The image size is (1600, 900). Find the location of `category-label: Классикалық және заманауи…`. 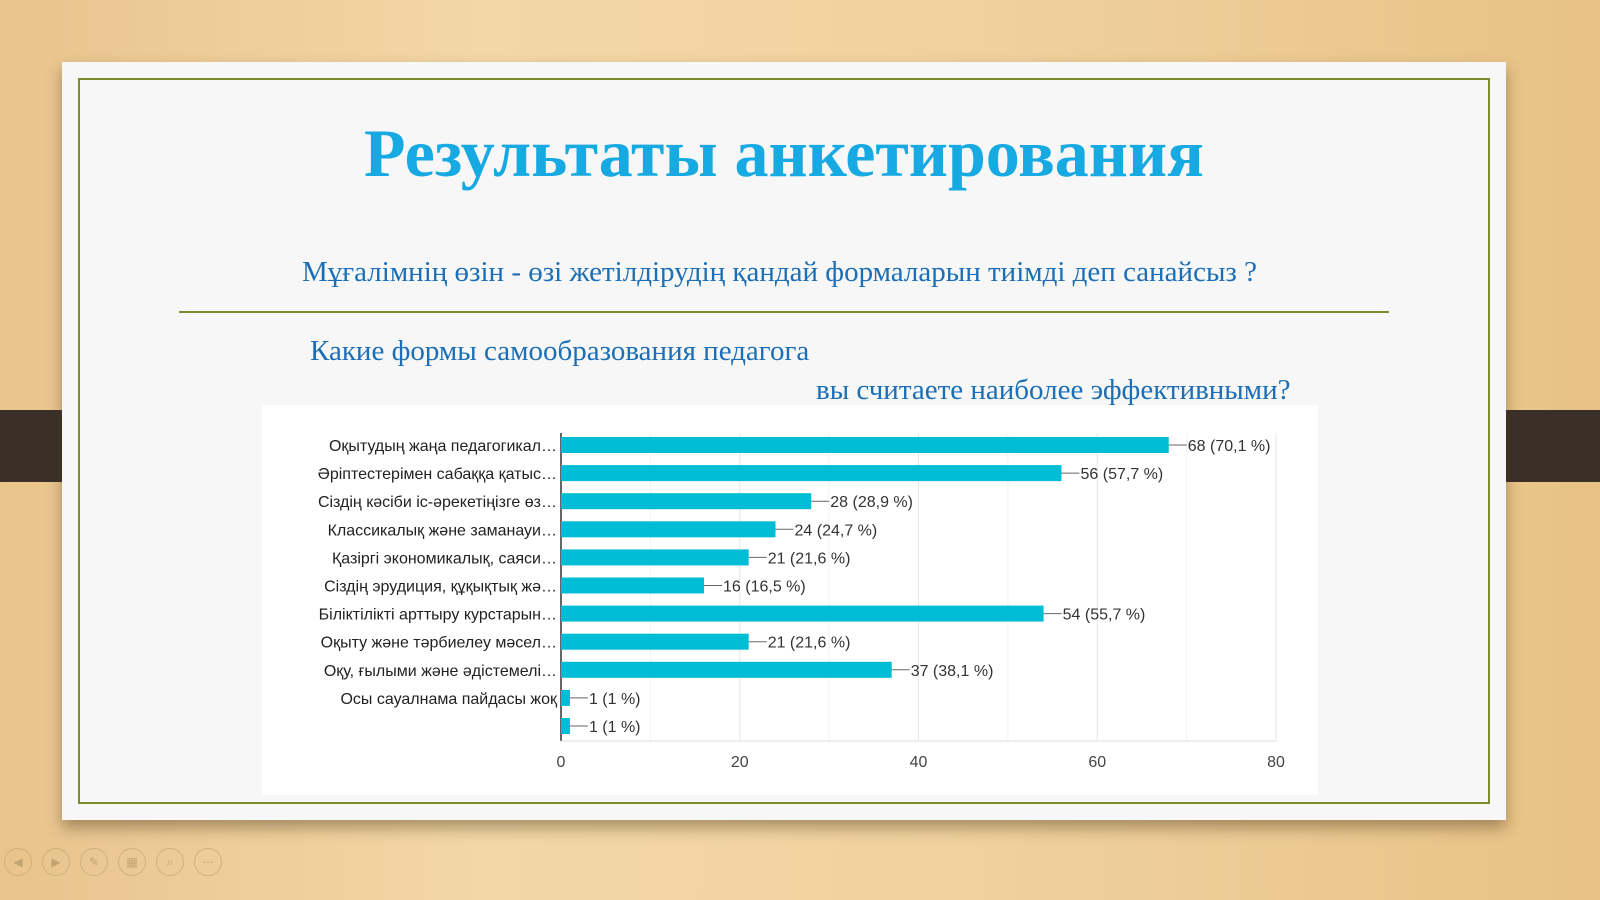

category-label: Классикалық және заманауи… is located at coordinates (442, 530).